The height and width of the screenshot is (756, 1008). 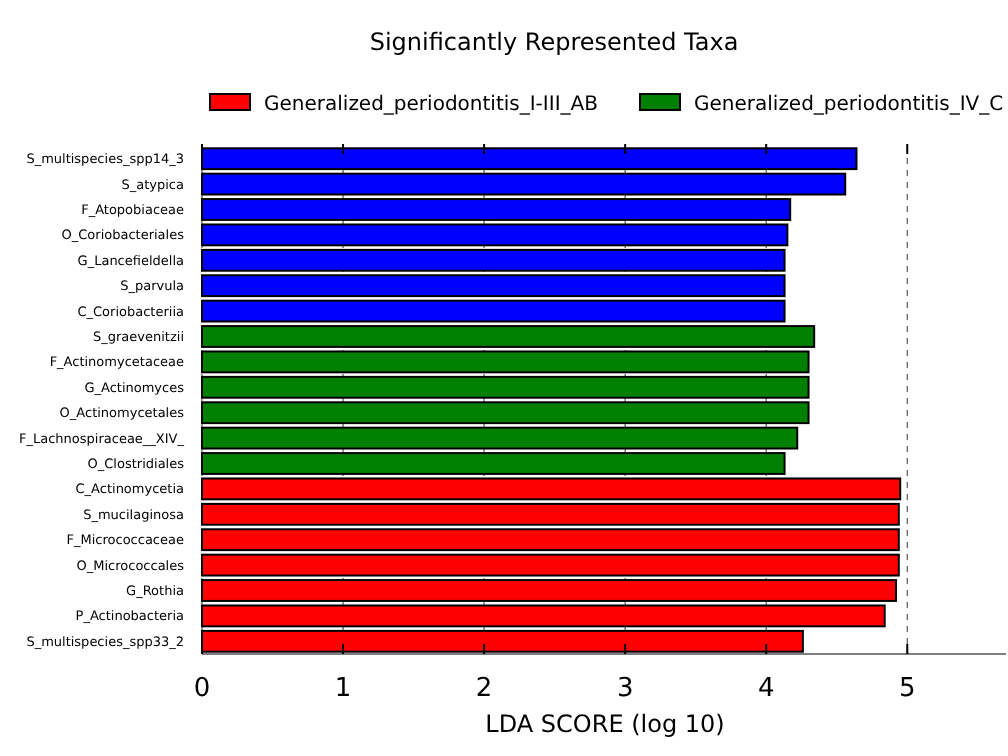 What do you see at coordinates (484, 689) in the screenshot?
I see `x-tick-label: 2` at bounding box center [484, 689].